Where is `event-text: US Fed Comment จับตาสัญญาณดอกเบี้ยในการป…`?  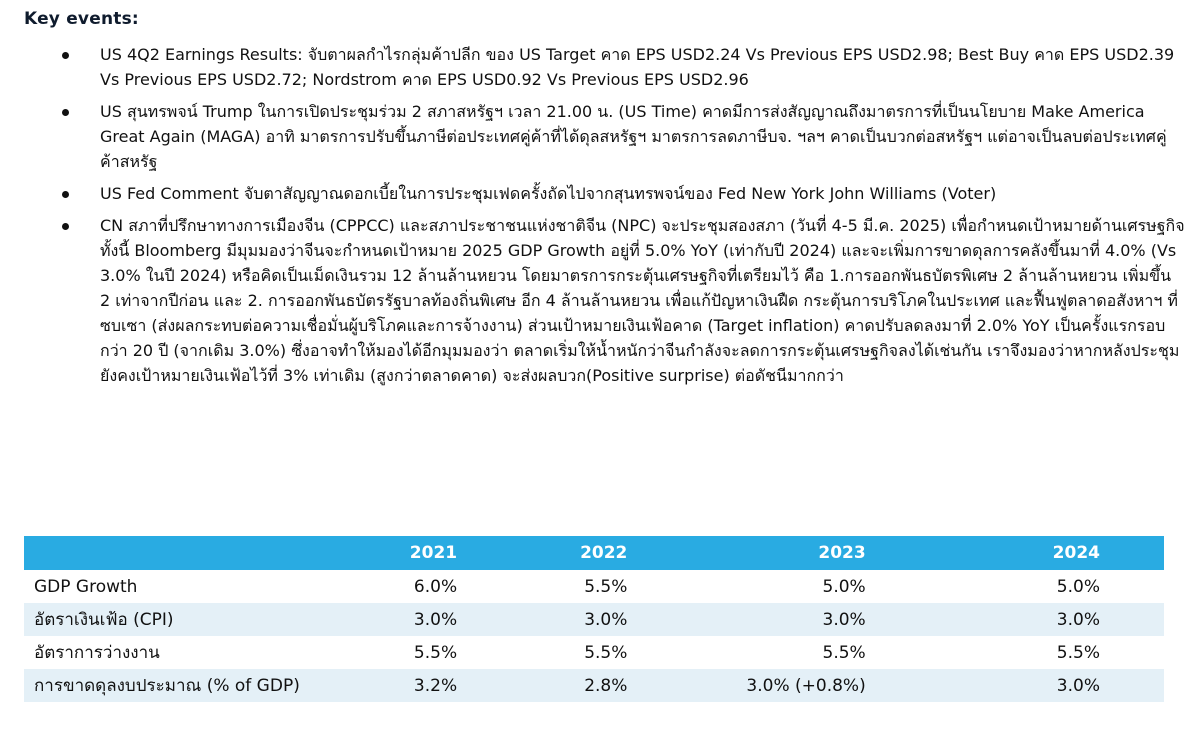 event-text: US Fed Comment จับตาสัญญาณดอกเบี้ยในการป… is located at coordinates (548, 193).